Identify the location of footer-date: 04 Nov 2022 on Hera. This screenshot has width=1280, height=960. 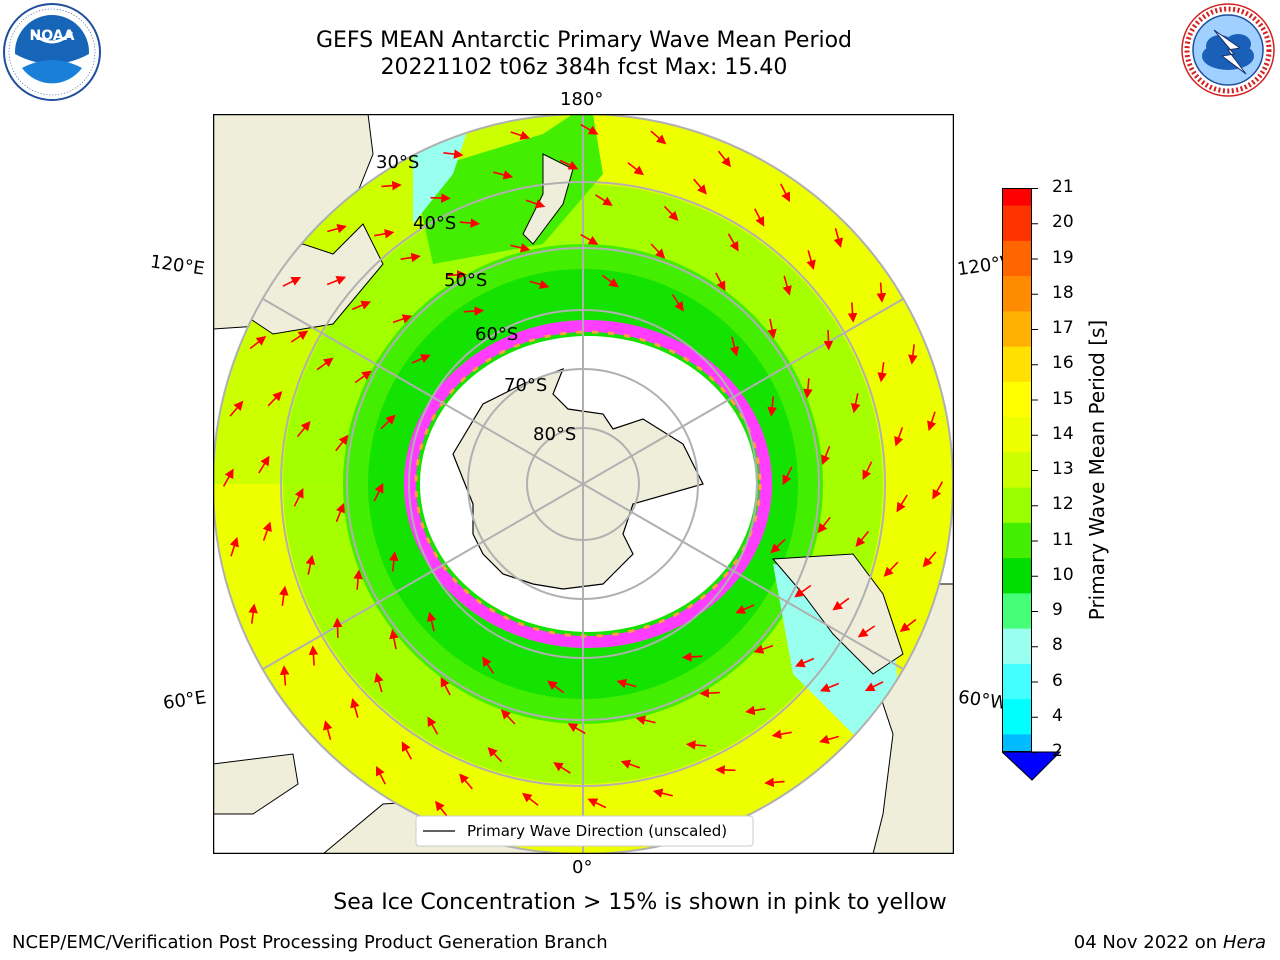
(1170, 942).